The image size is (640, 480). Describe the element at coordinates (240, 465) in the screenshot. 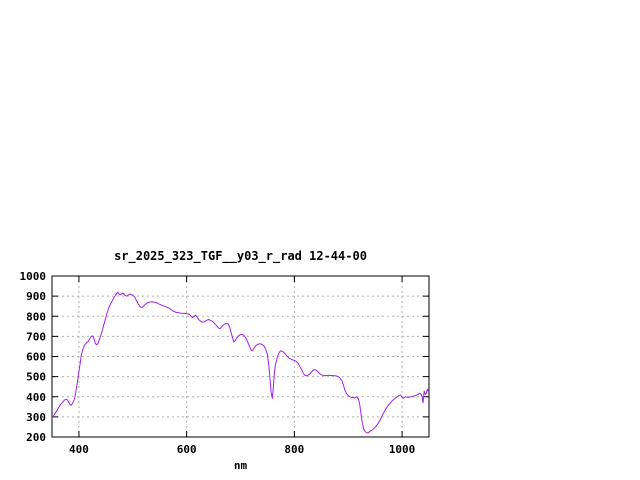

I see `x-axis-label: nm` at that location.